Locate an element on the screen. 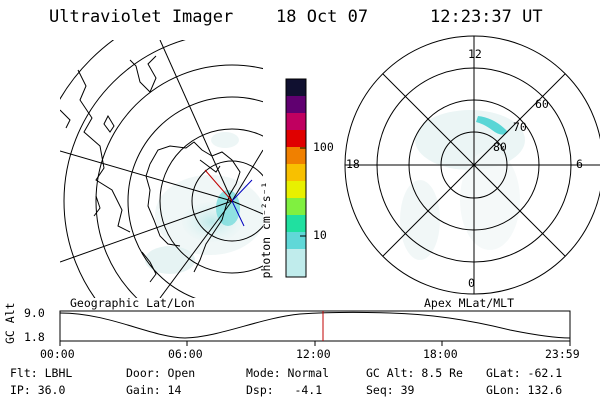 The width and height of the screenshot is (600, 400). mlt-label-0: 0 is located at coordinates (471, 283).